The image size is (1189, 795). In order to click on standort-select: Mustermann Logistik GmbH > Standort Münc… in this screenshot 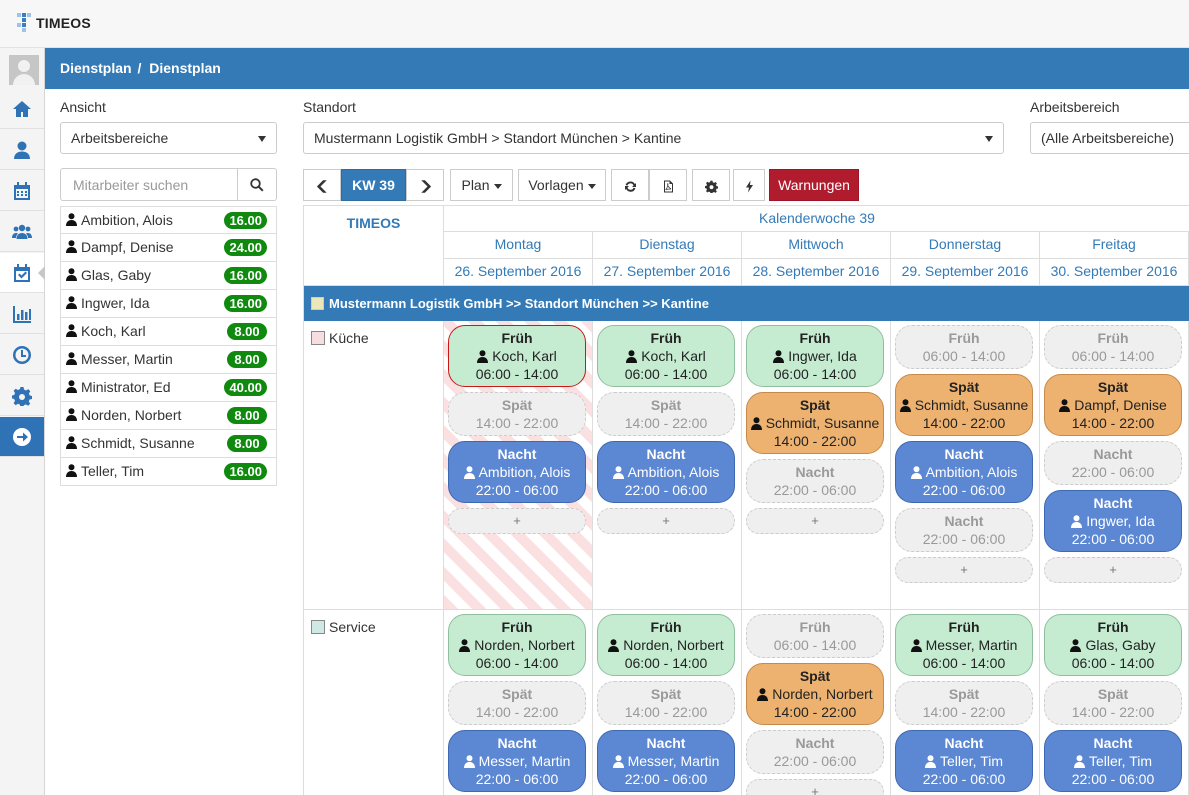, I will do `click(653, 138)`.